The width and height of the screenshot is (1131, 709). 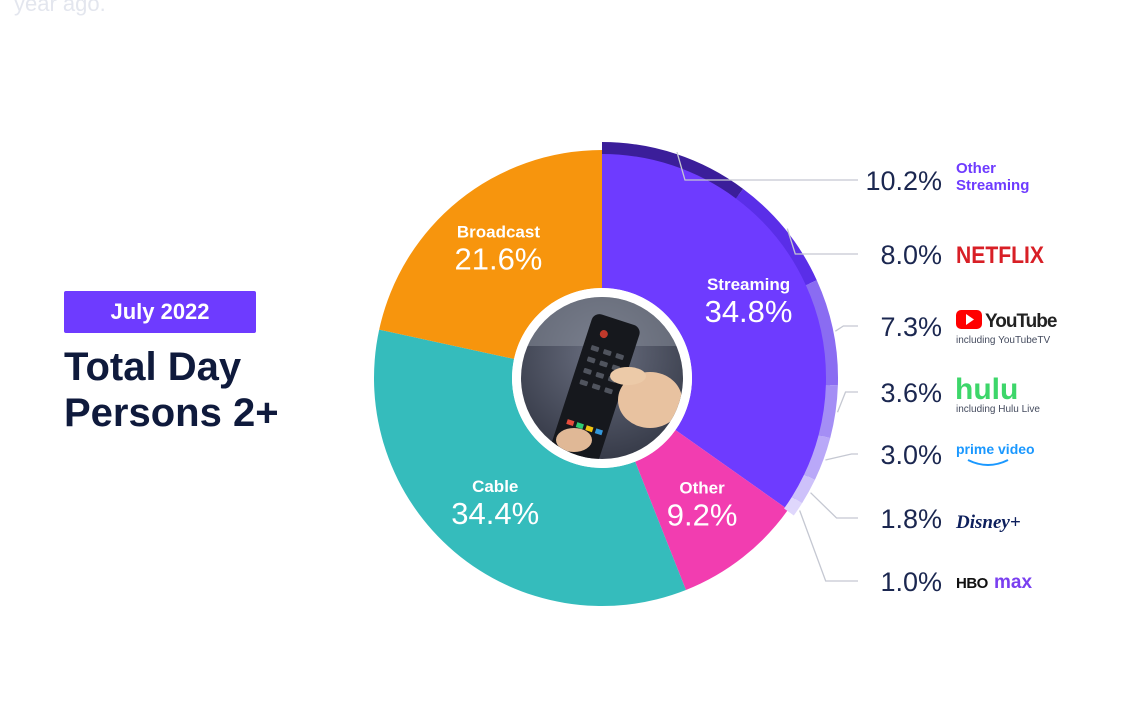 I want to click on legend-value-hulu: 3.6%, so click(x=911, y=393).